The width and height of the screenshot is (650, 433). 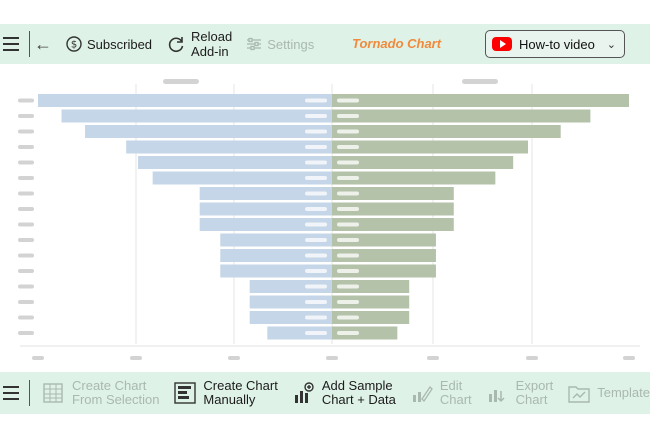 What do you see at coordinates (254, 44) in the screenshot?
I see `sliders-icon` at bounding box center [254, 44].